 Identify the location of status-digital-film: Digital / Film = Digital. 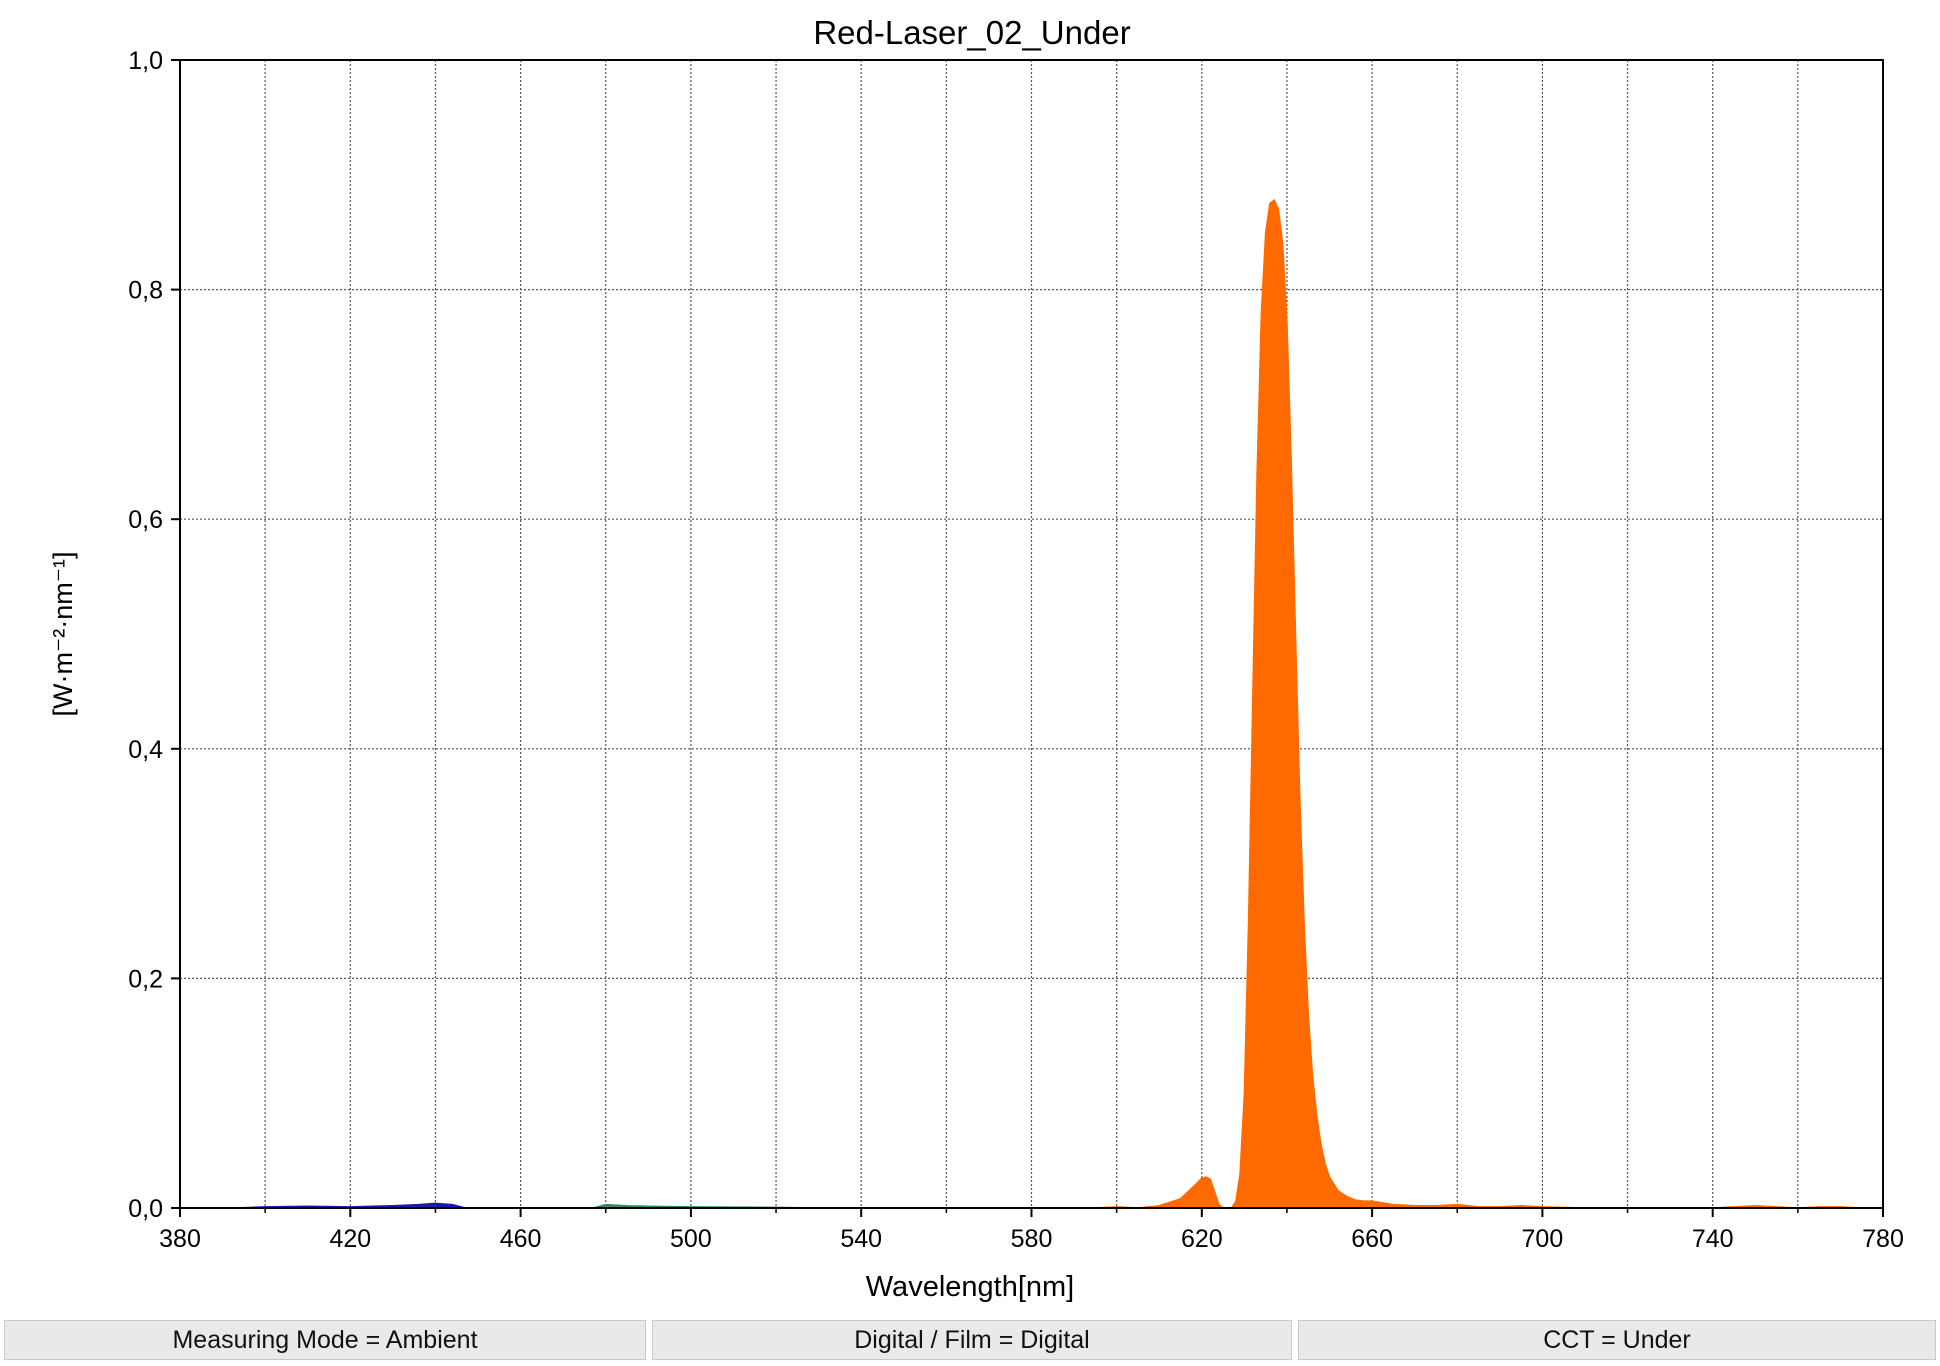
(972, 1340).